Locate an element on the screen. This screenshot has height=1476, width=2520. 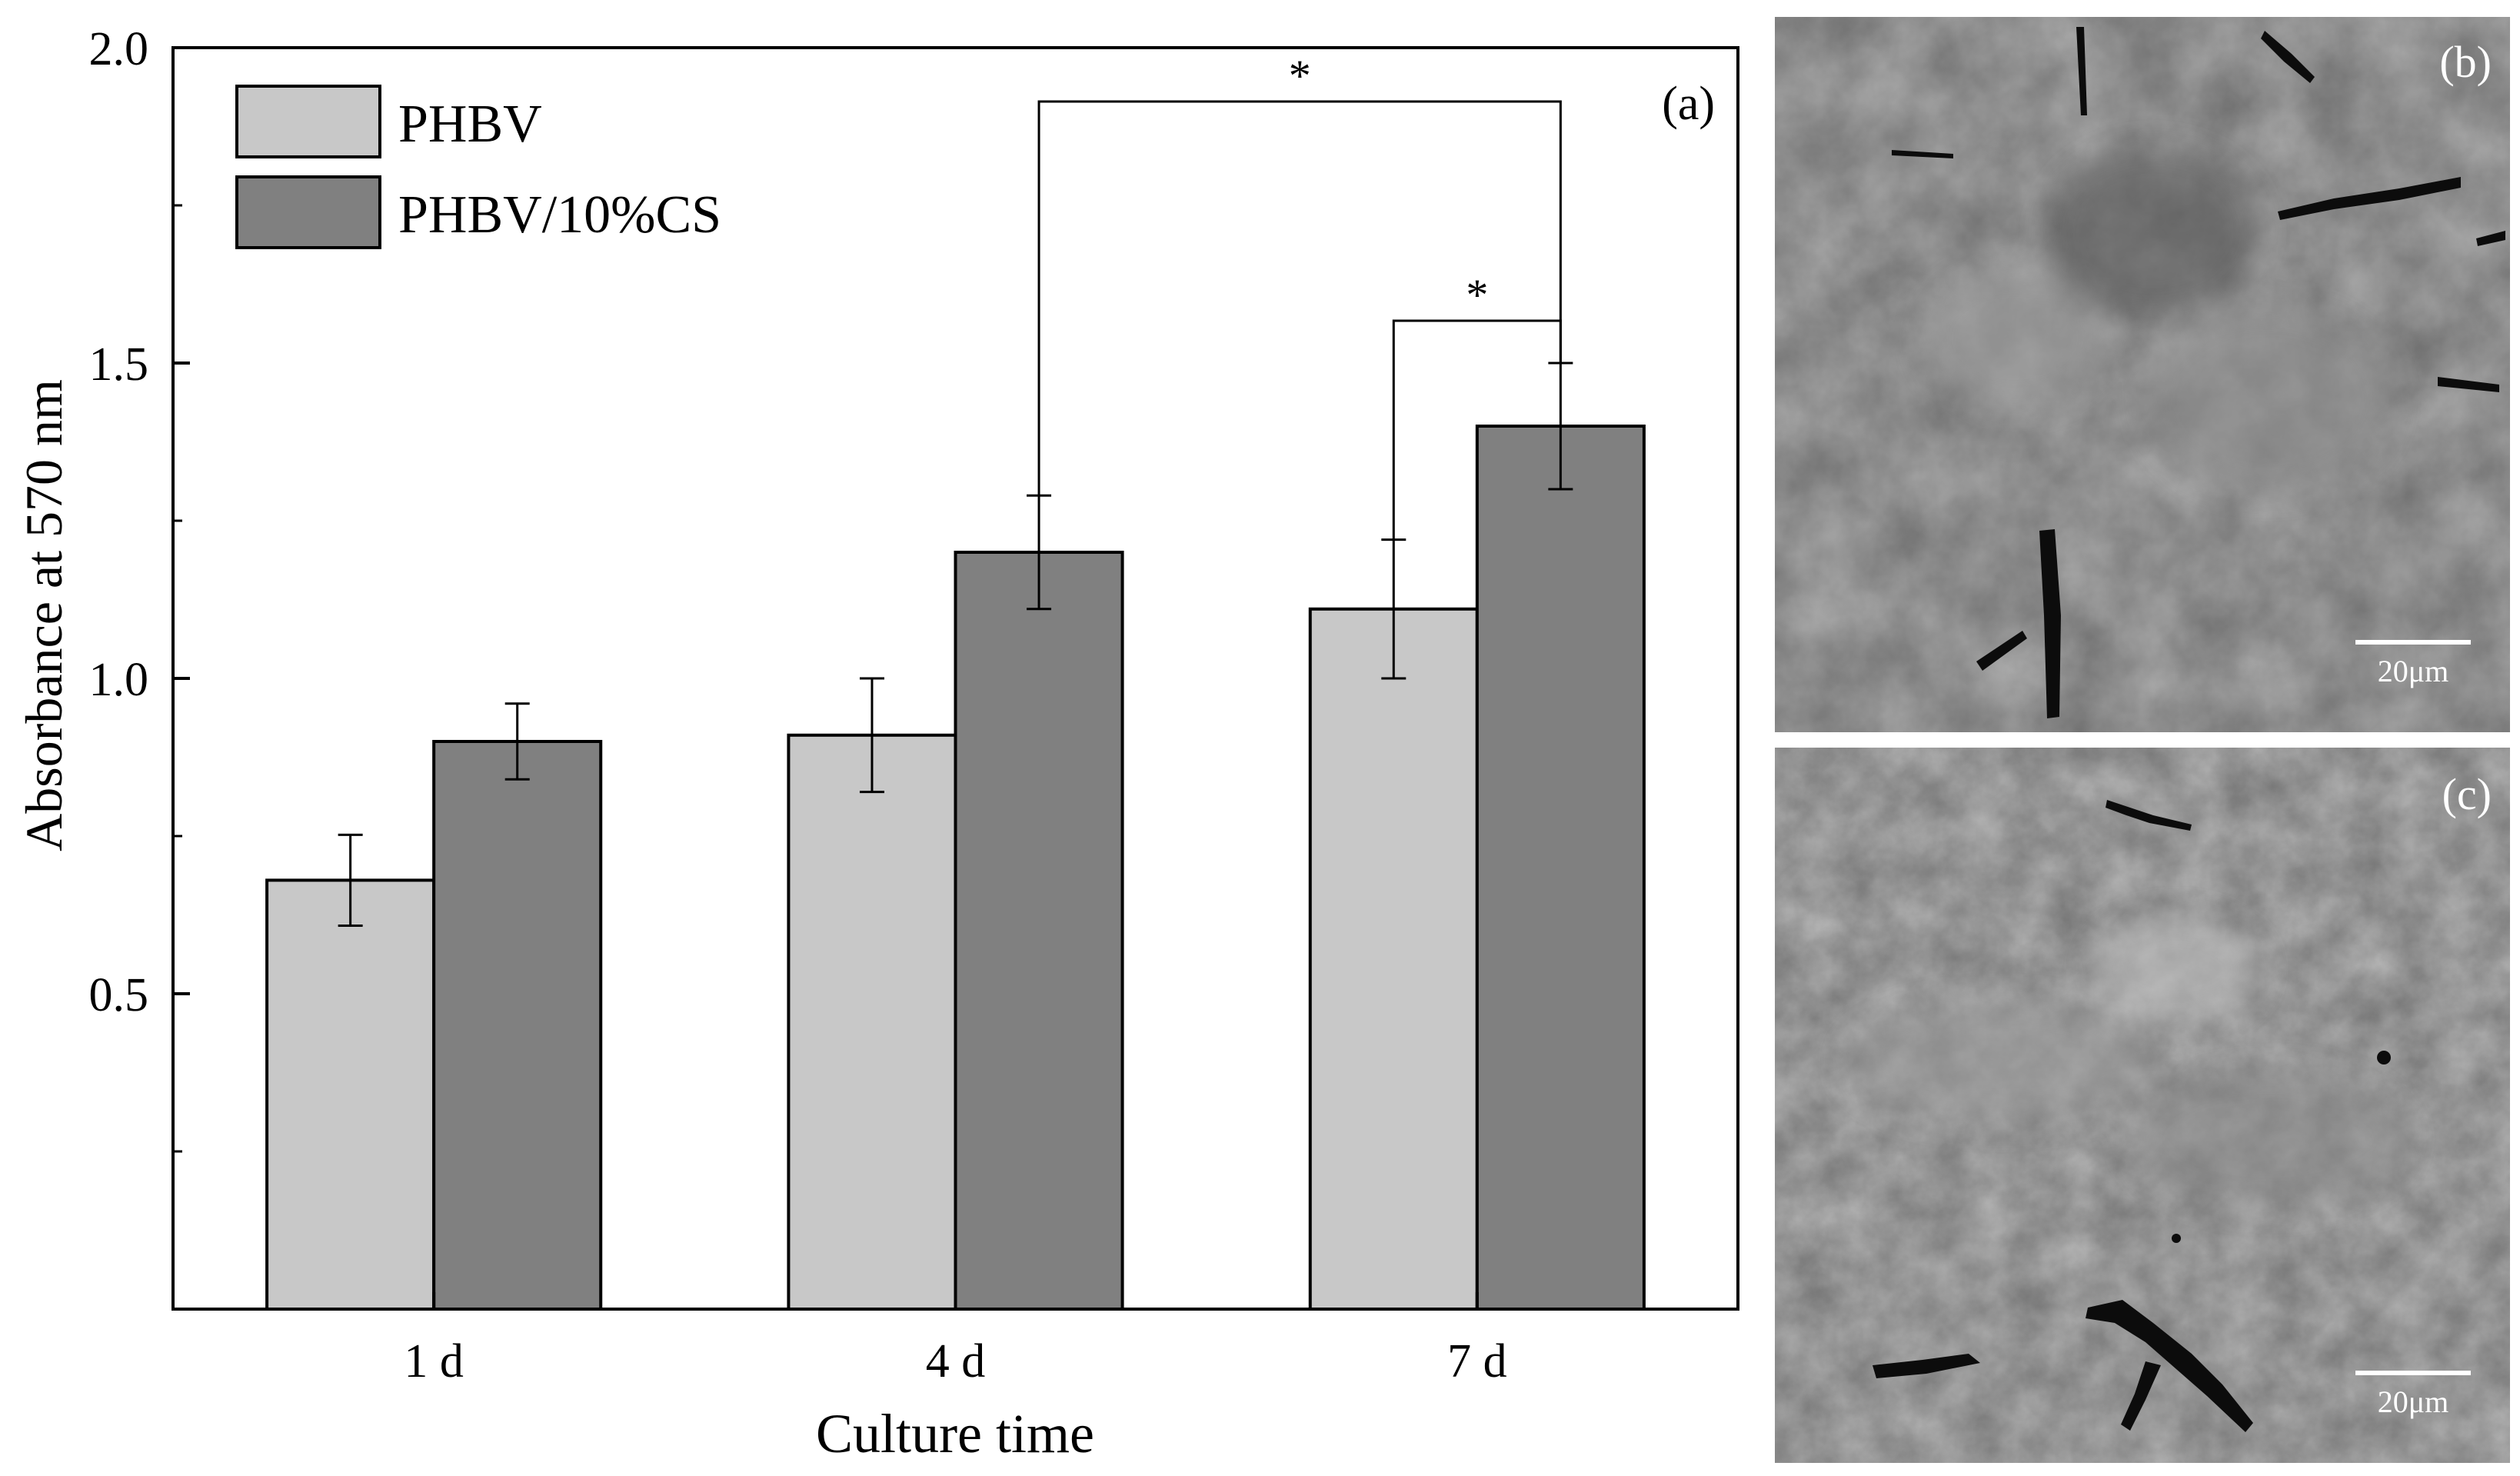
legend-swatch-phbv is located at coordinates (308, 121).